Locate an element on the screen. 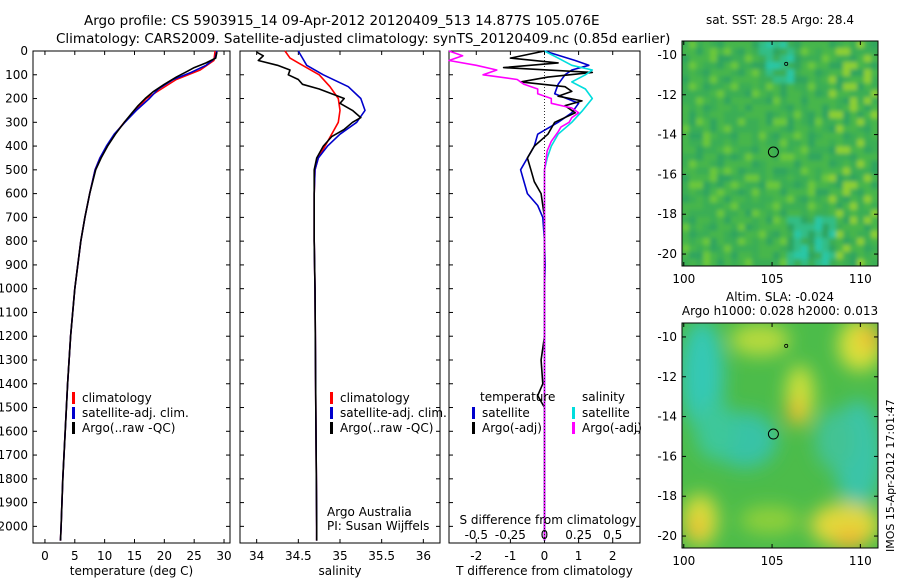 This screenshot has width=900, height=580. x-tick-label: 110 is located at coordinates (860, 561).